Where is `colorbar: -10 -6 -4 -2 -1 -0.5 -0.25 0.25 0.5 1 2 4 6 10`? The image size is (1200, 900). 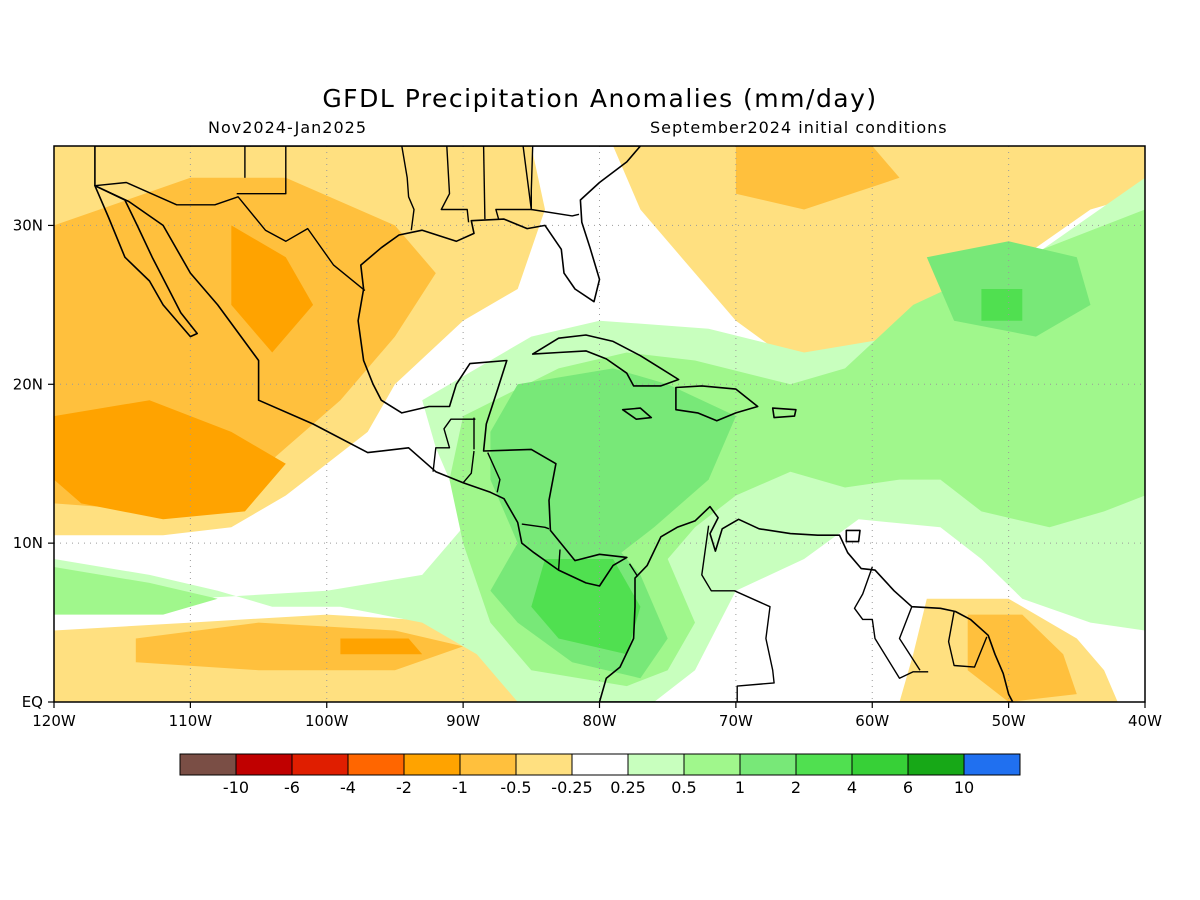 colorbar: -10 -6 -4 -2 -1 -0.5 -0.25 0.25 0.5 1 2 4 6 10 is located at coordinates (600, 775).